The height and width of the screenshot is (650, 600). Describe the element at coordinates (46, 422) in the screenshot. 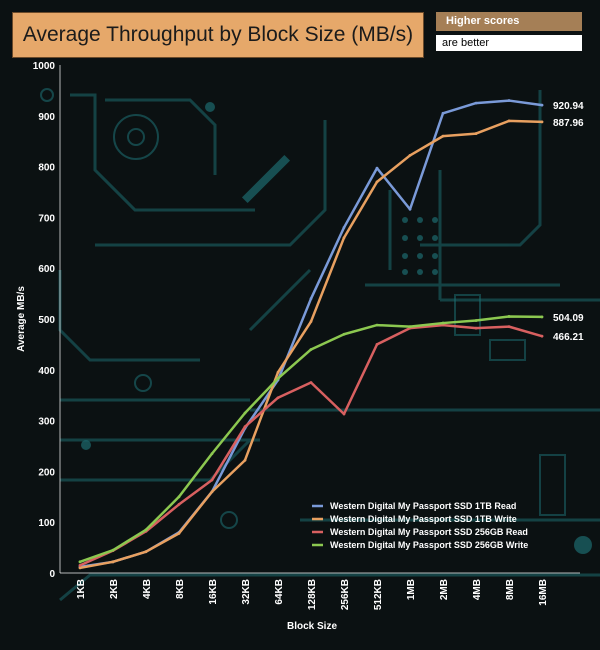

I see `y-tick-label: 300` at that location.